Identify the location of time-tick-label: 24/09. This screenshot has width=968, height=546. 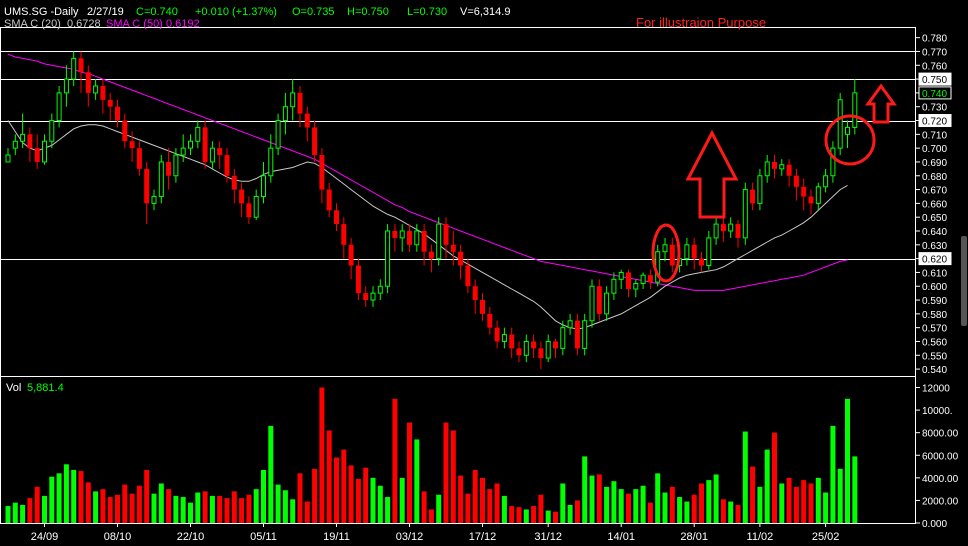
(45, 537).